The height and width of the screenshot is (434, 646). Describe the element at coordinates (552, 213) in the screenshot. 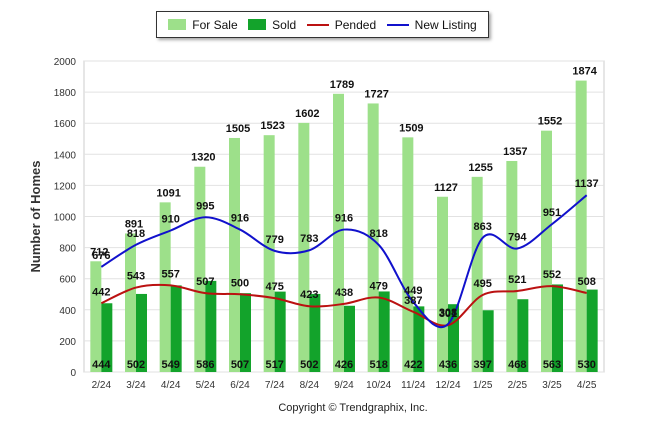

I see `new-listing-data-label: 951` at that location.